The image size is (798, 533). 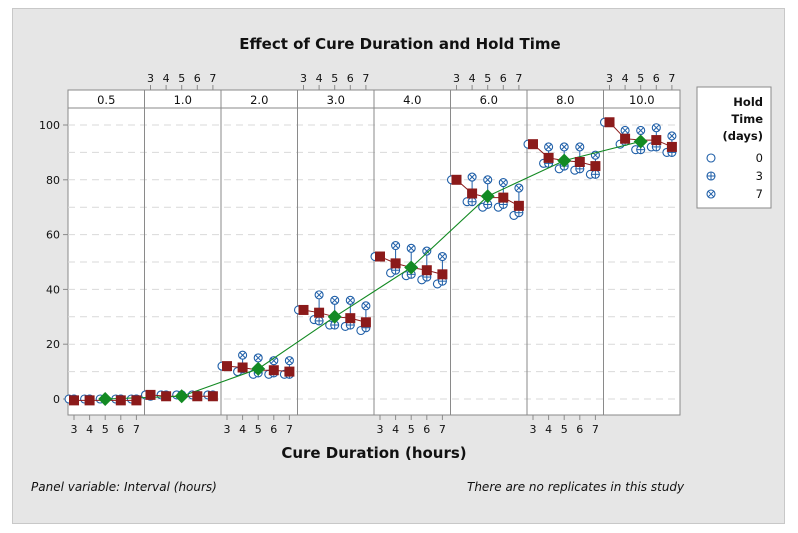 What do you see at coordinates (489, 100) in the screenshot?
I see `panel-strip-label: 6.0` at bounding box center [489, 100].